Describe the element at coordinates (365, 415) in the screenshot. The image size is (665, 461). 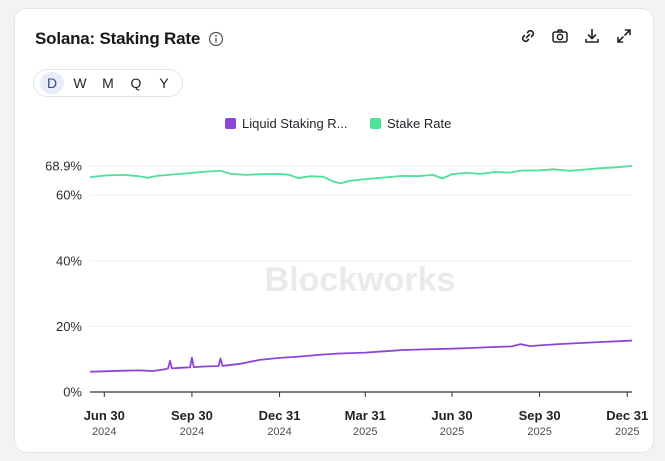
I see `x-tick-label: Mar 31` at that location.